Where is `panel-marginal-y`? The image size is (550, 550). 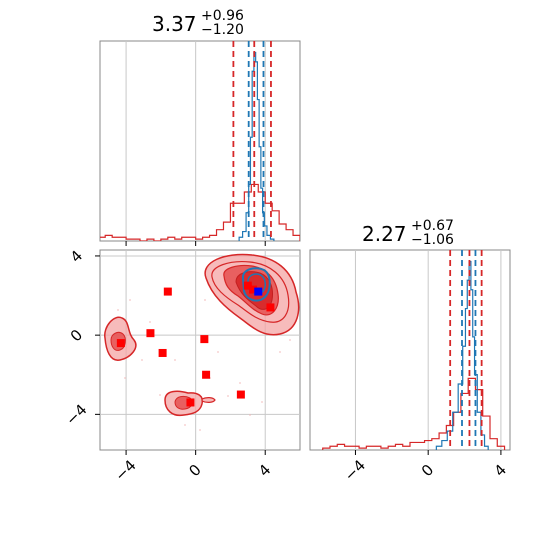
panel-marginal-y is located at coordinates (410, 350).